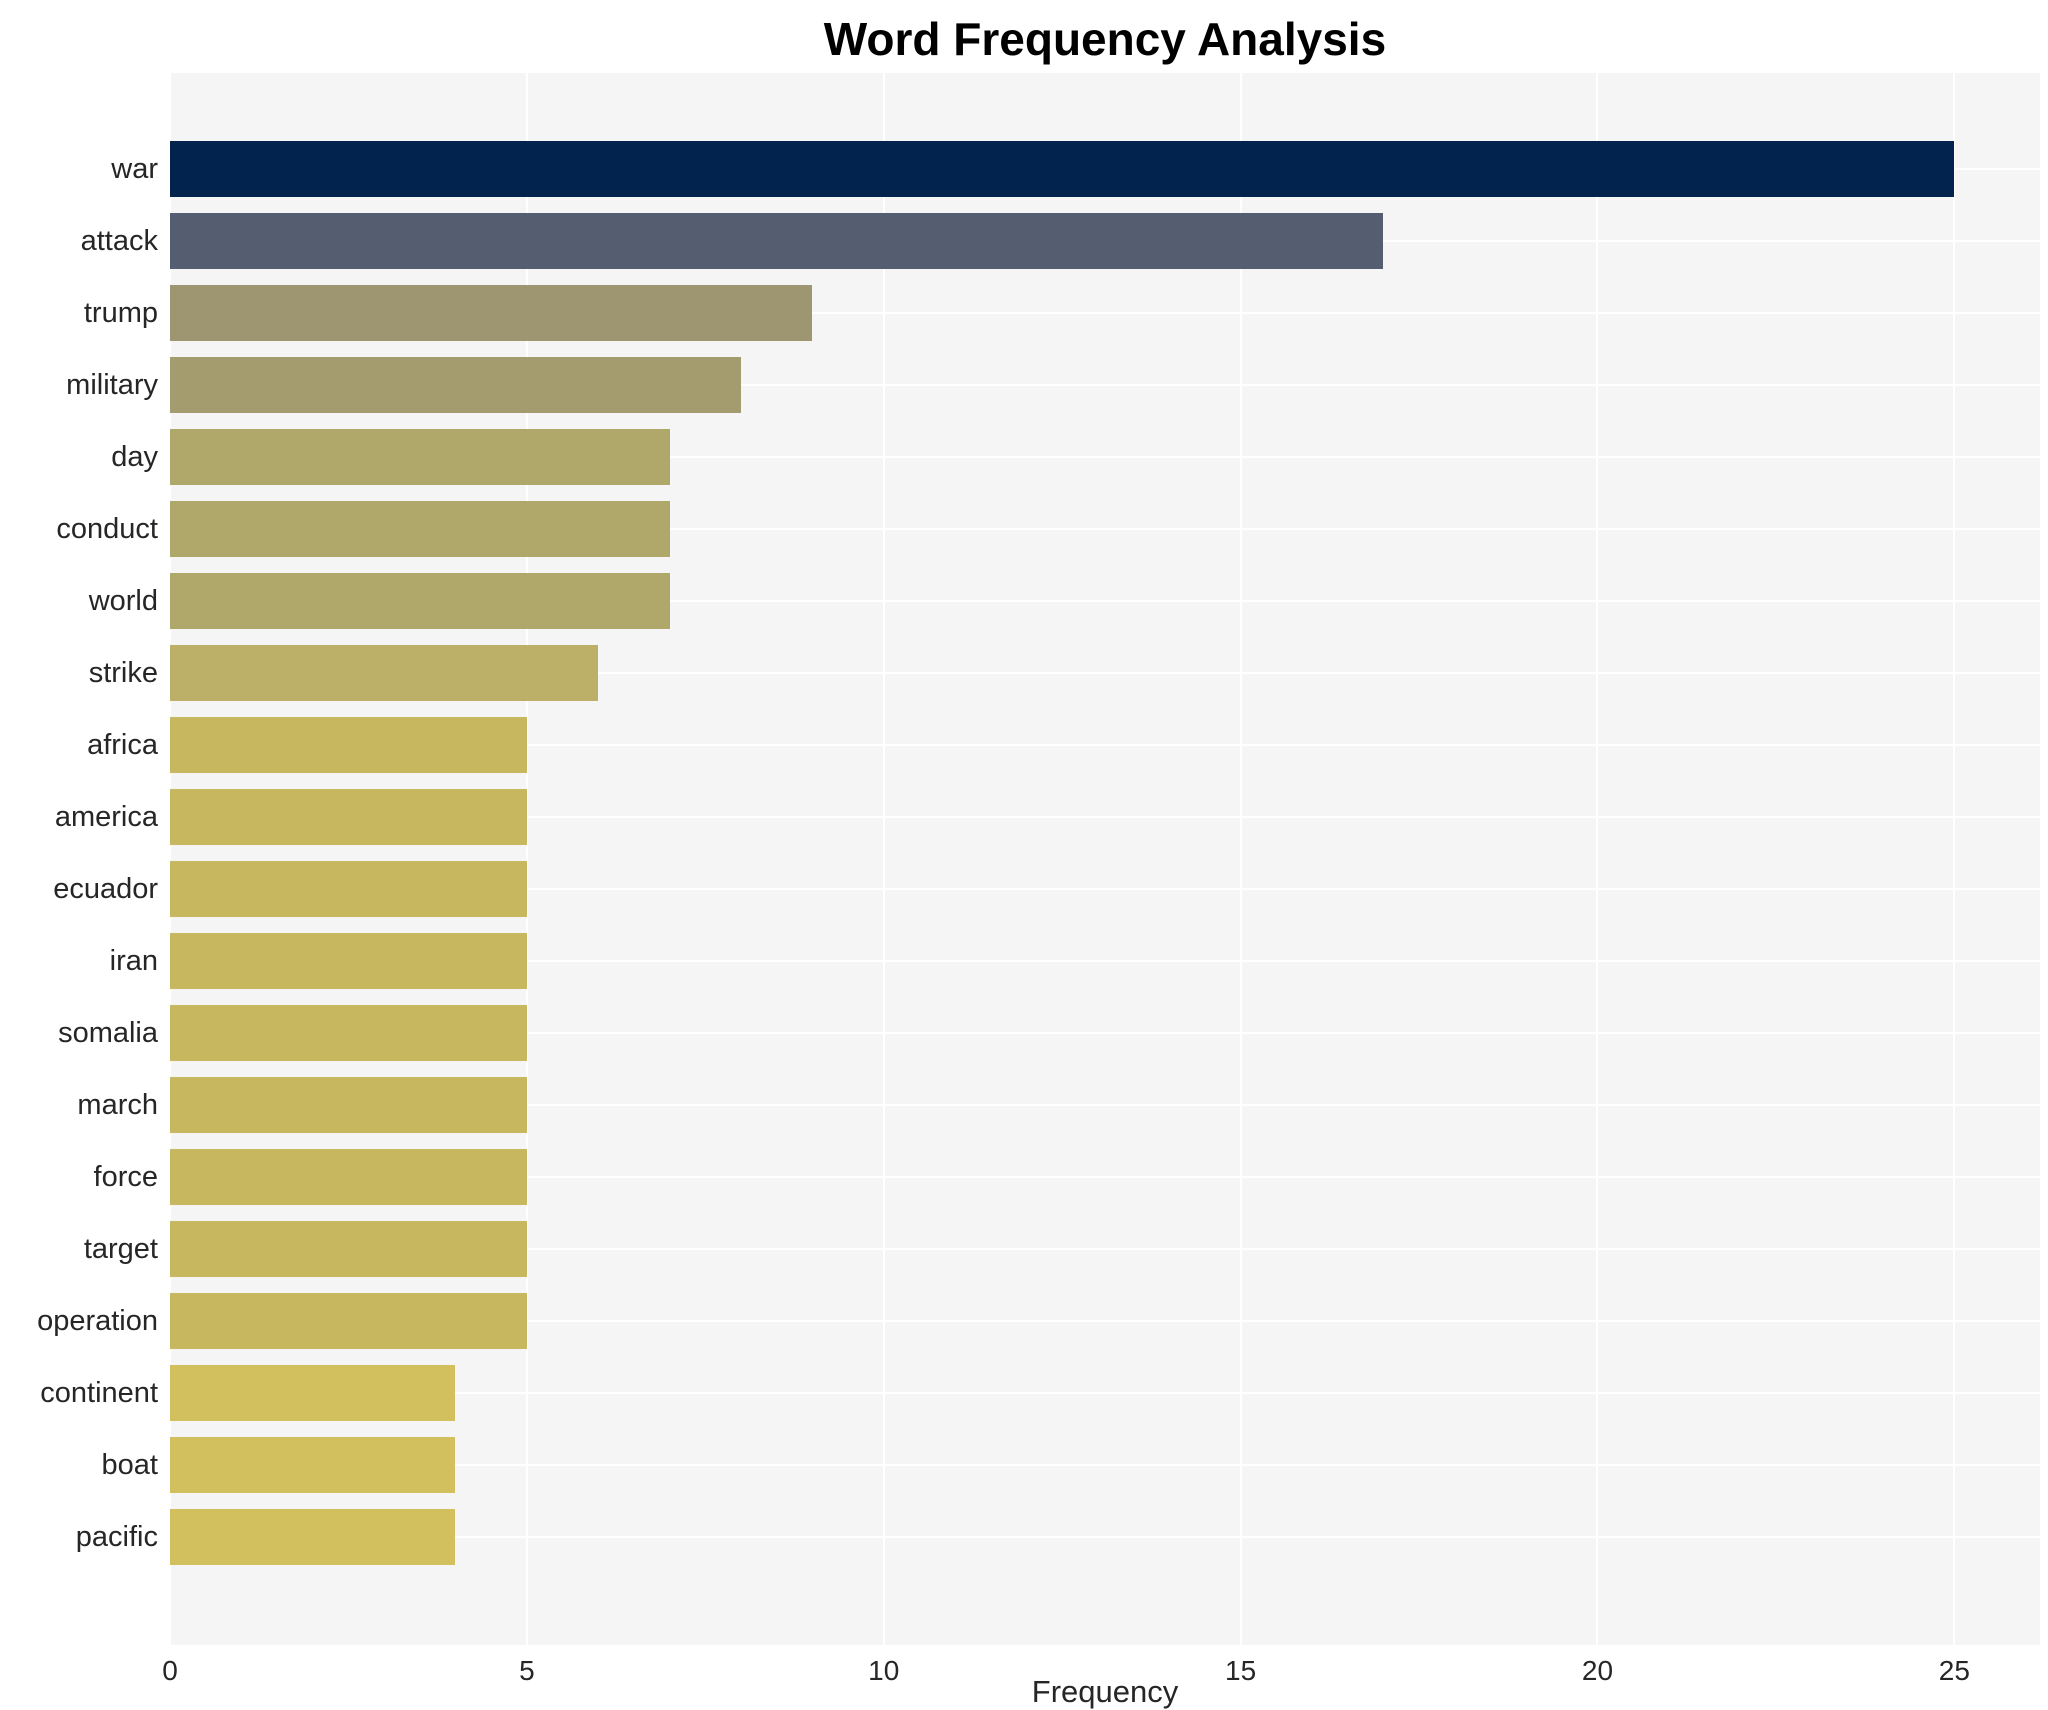 Image resolution: width=2048 pixels, height=1710 pixels. I want to click on bar-boat, so click(313, 1465).